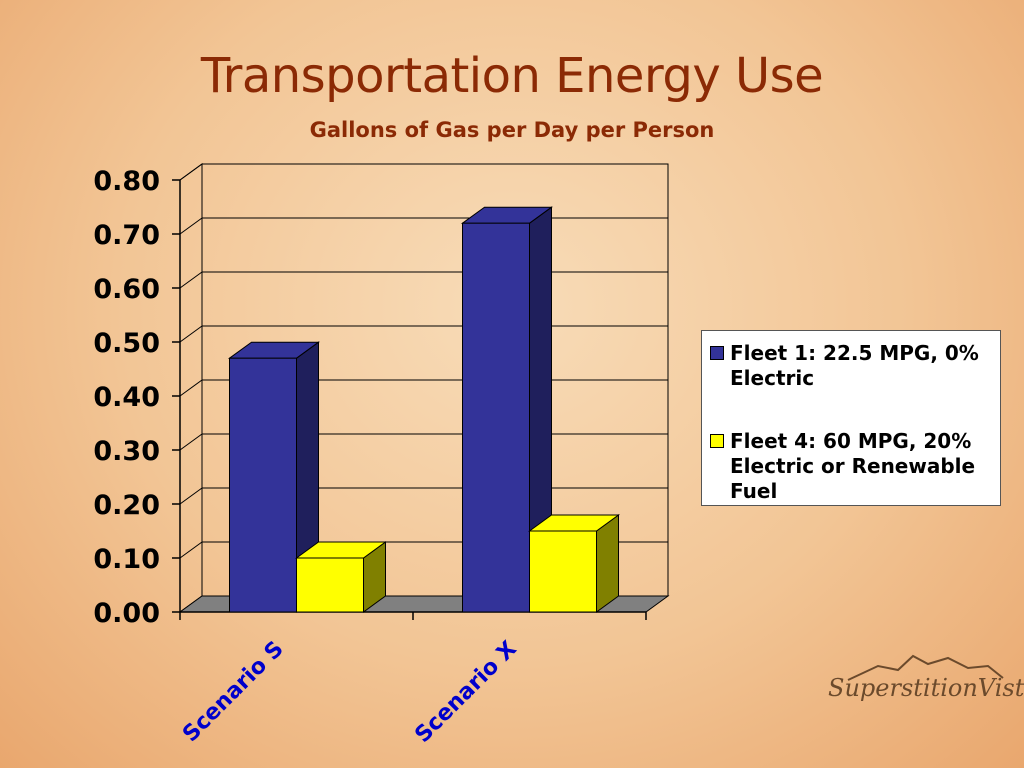 This screenshot has width=1024, height=768. I want to click on legend-label-fleet-1: Fleet 1: 22.5 MPG, 0% Electric, so click(854, 365).